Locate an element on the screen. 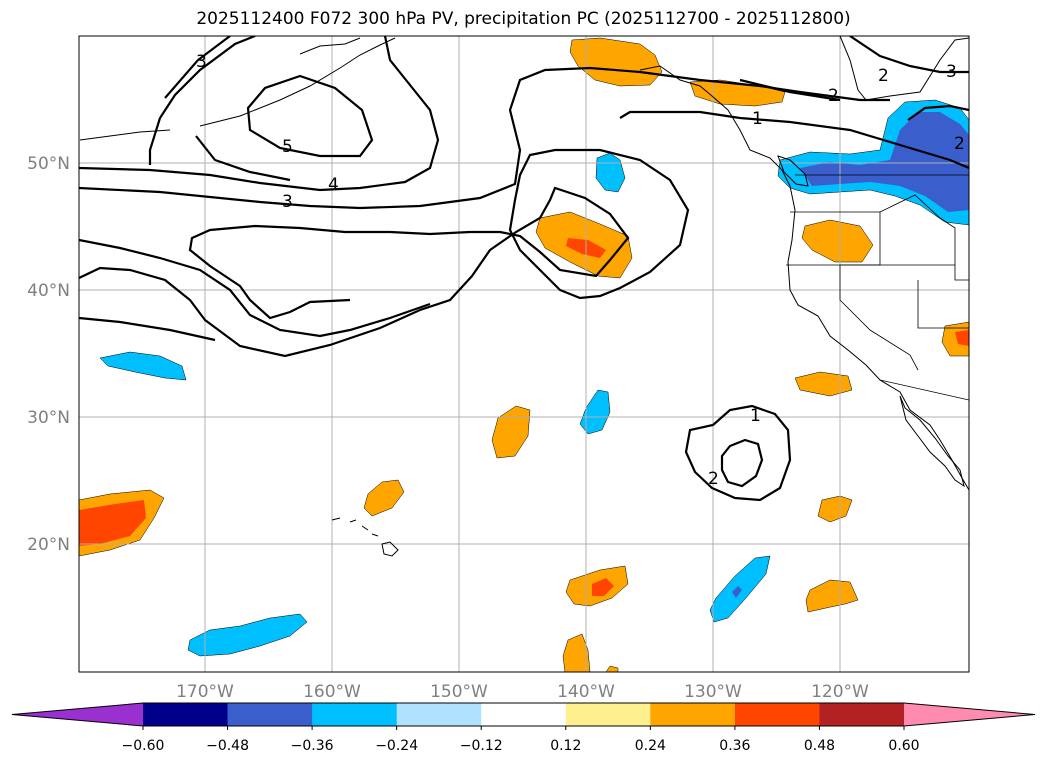 The width and height of the screenshot is (1047, 765). lon-label-170w: 170°W is located at coordinates (205, 692).